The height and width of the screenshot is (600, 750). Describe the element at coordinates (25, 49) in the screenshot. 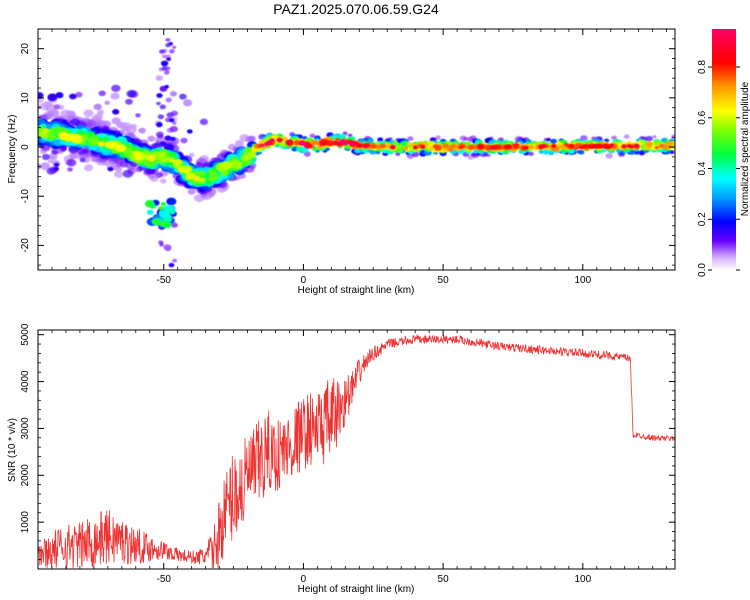

I see `spectrogram-y-tick-label: 20` at that location.